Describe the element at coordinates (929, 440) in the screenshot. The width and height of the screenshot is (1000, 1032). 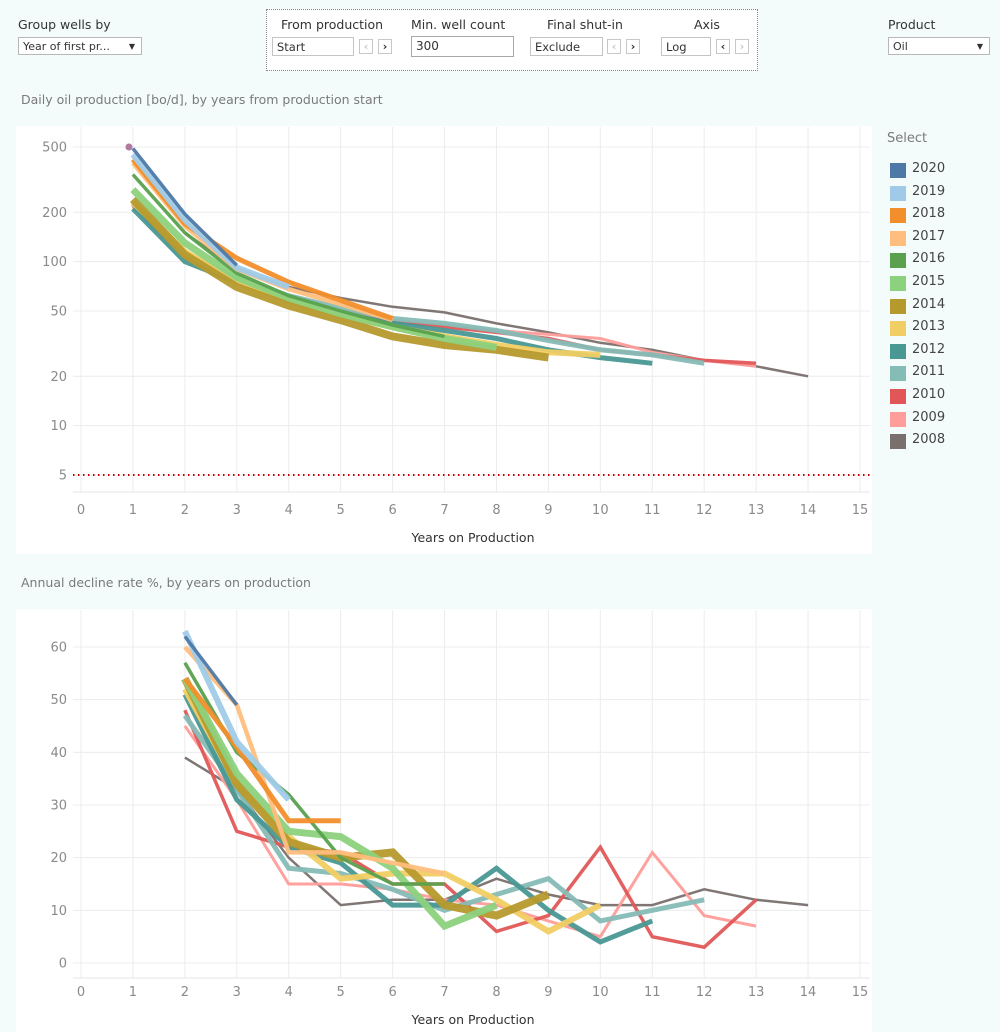
I see `legend-label: 2008` at that location.